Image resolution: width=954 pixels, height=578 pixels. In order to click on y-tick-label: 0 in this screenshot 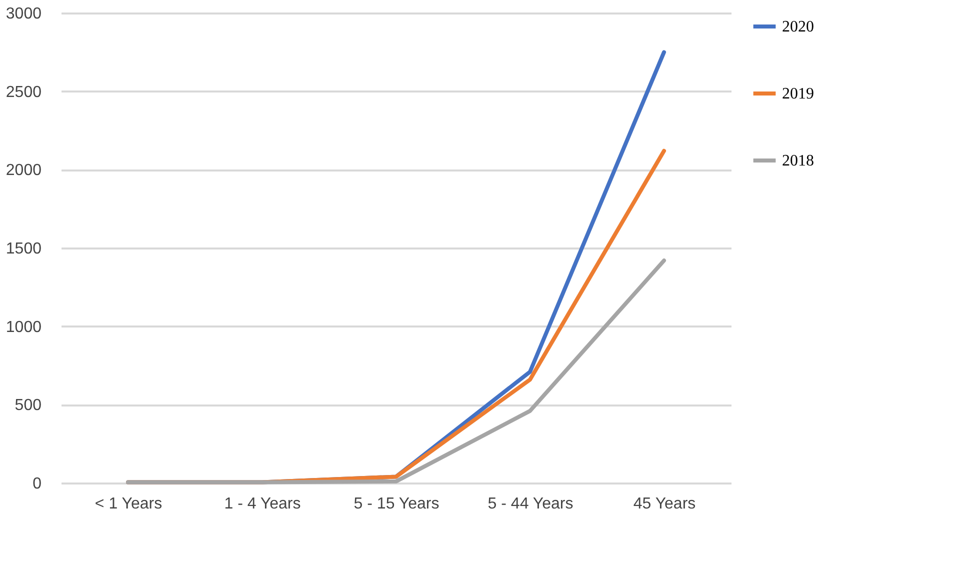, I will do `click(37, 484)`.